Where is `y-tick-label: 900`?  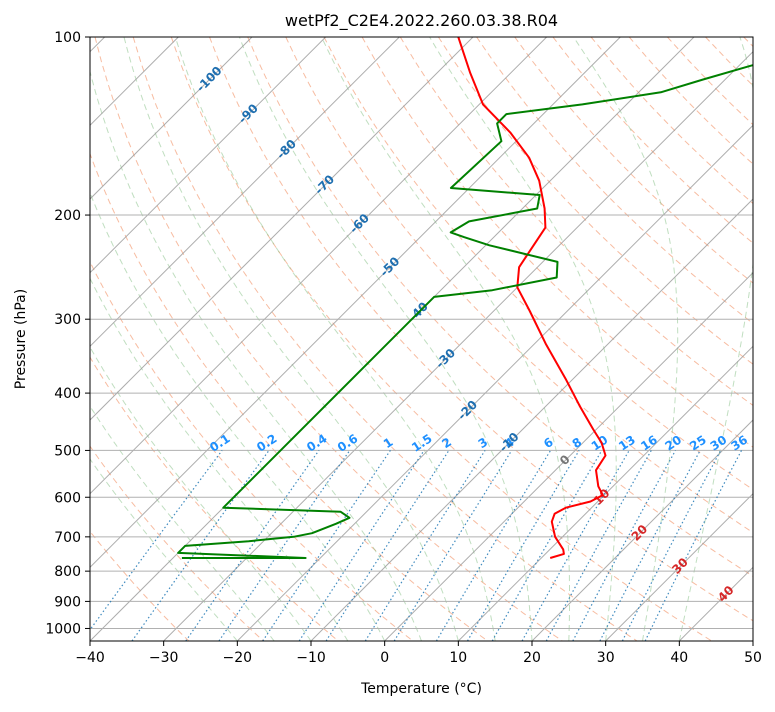
y-tick-label: 900 is located at coordinates (67, 602).